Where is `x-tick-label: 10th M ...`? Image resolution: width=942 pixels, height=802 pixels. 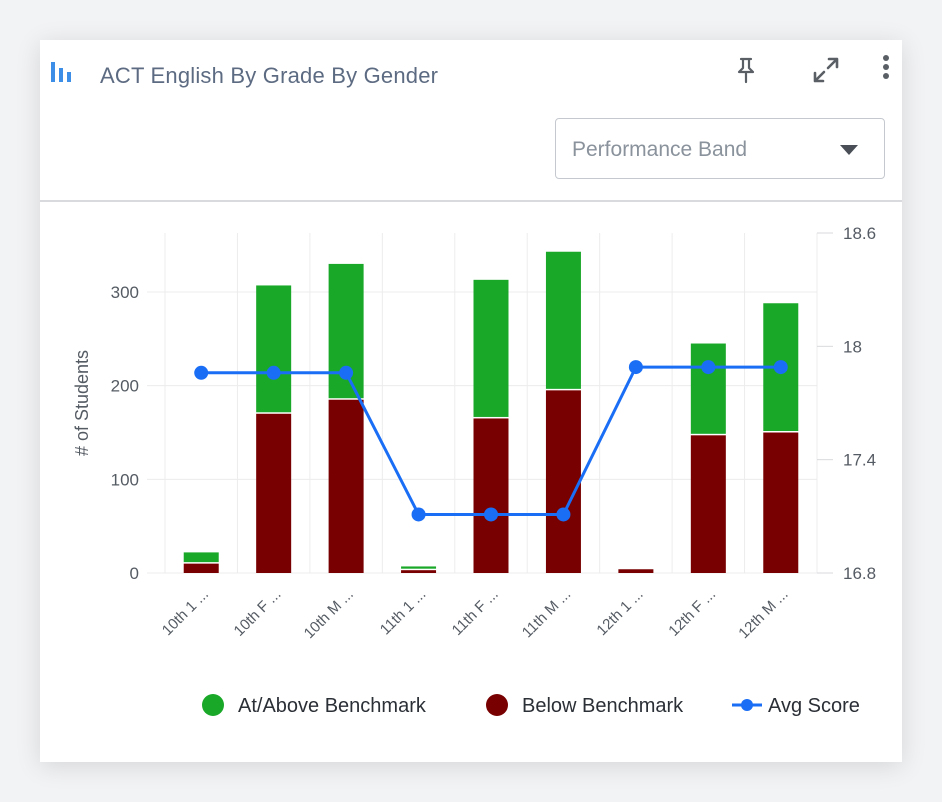 x-tick-label: 10th M ... is located at coordinates (329, 614).